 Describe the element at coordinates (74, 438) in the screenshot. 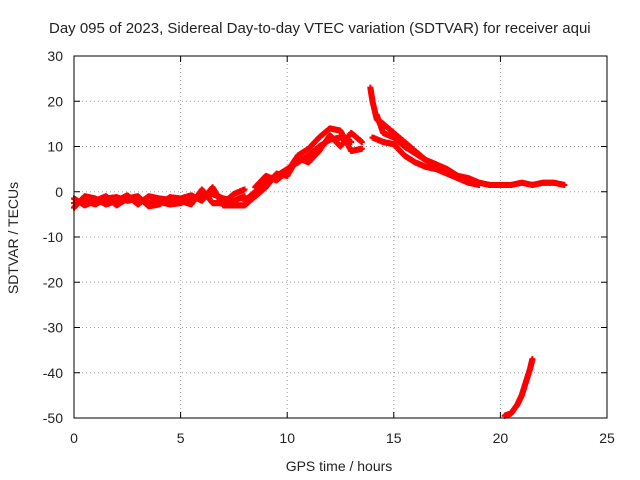

I see `x-tick-label: 0` at that location.